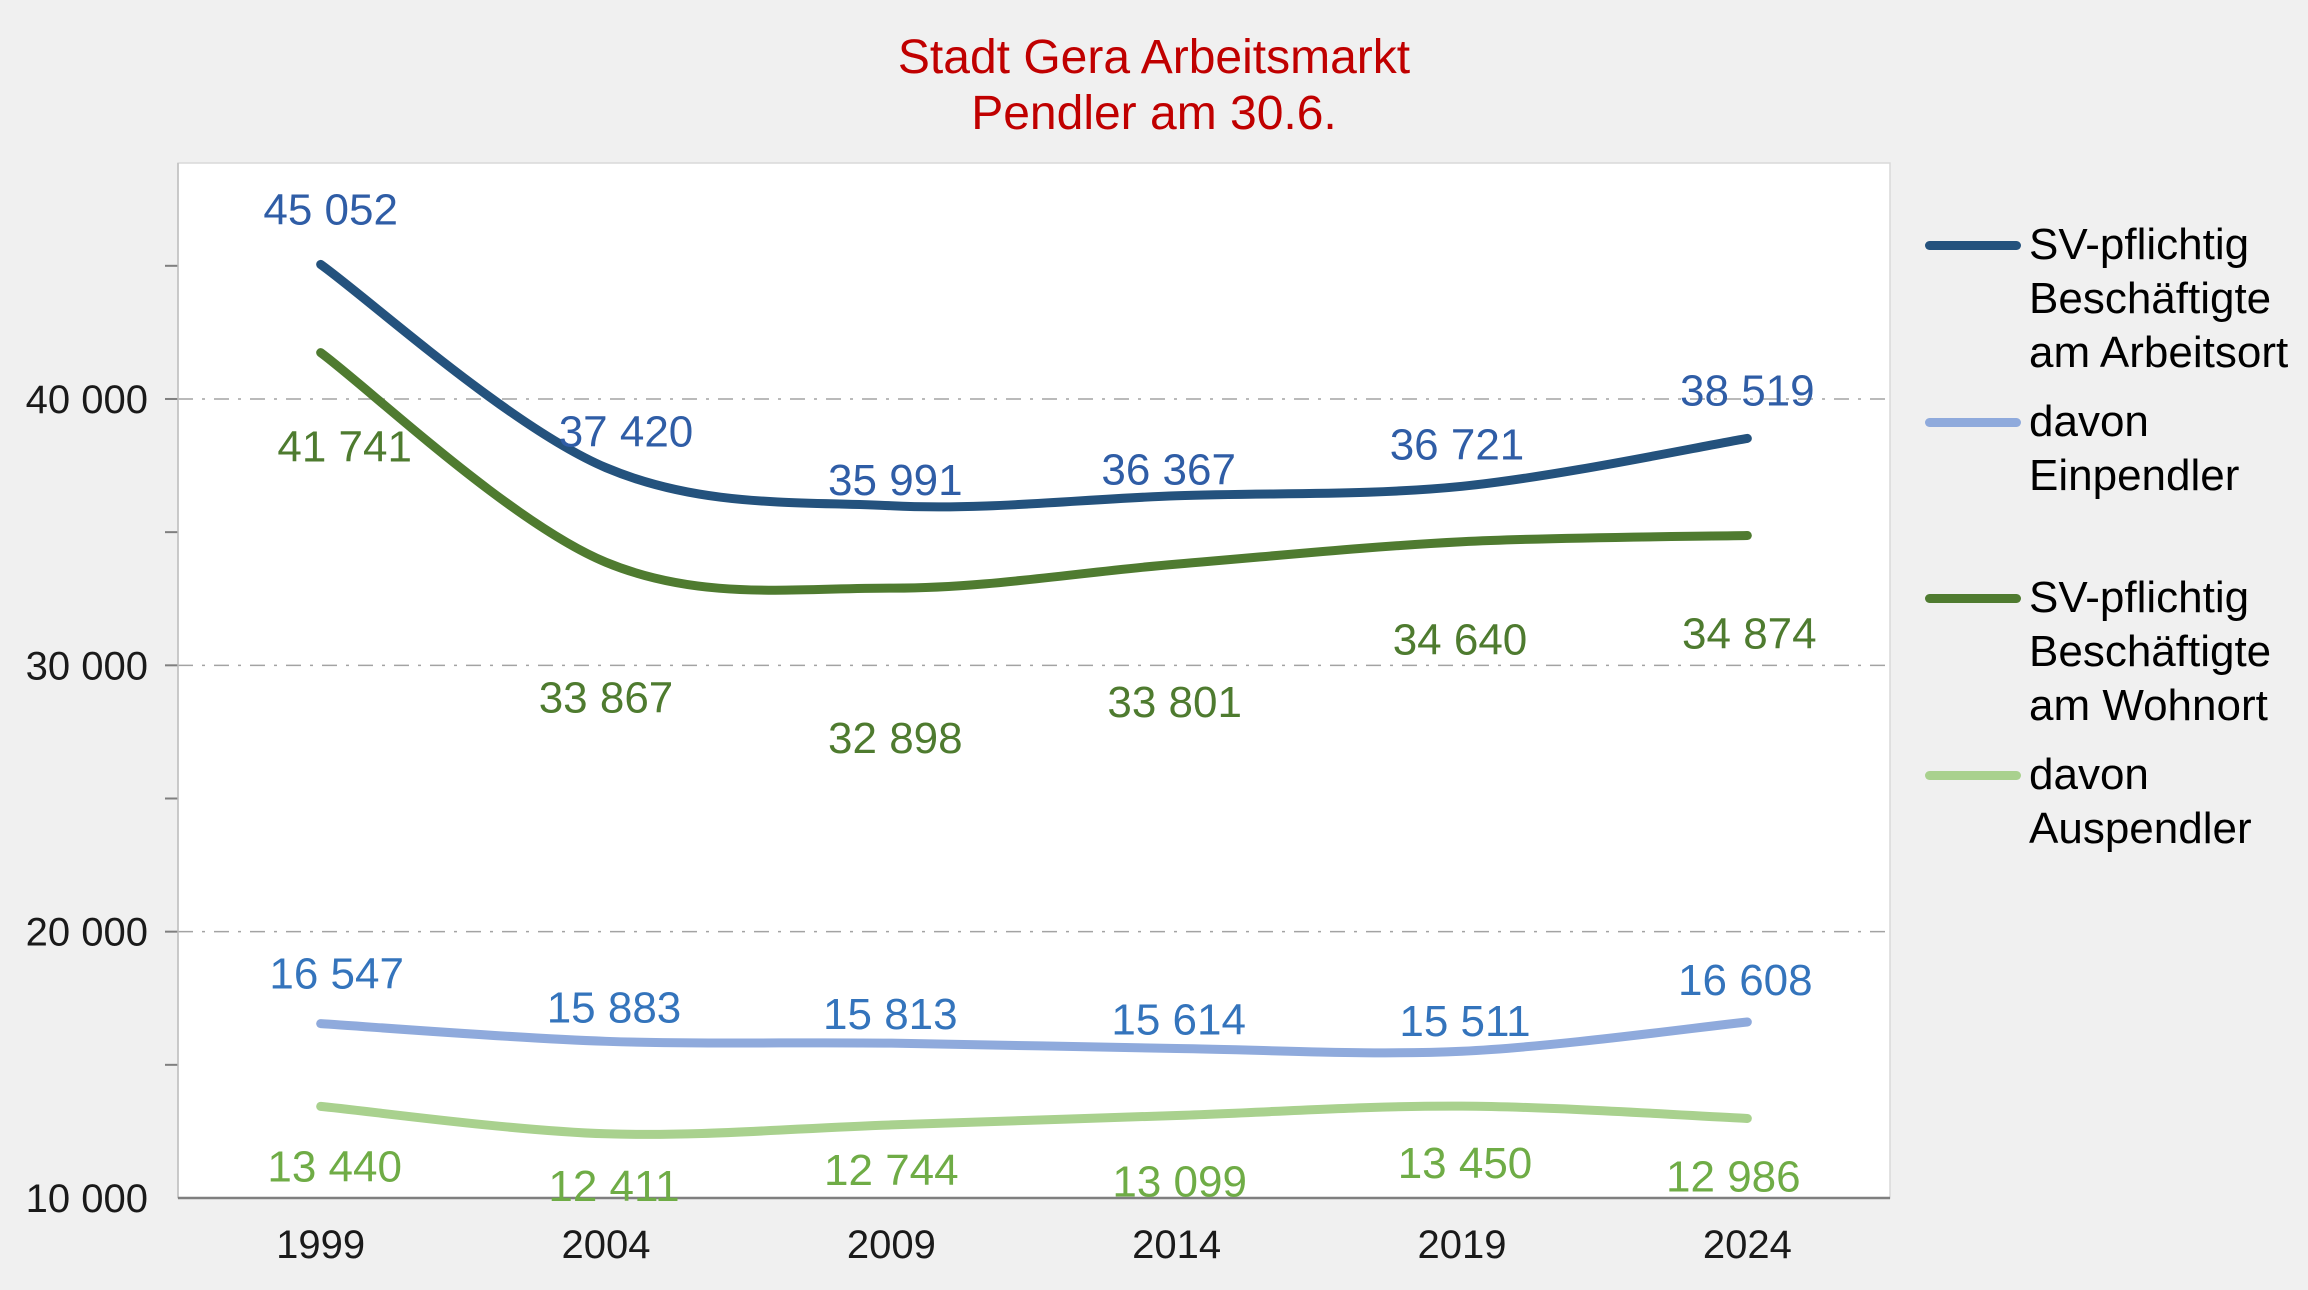 This screenshot has width=2308, height=1290. Describe the element at coordinates (336, 974) in the screenshot. I see `data-label-einpendler-1999: 16 547` at that location.